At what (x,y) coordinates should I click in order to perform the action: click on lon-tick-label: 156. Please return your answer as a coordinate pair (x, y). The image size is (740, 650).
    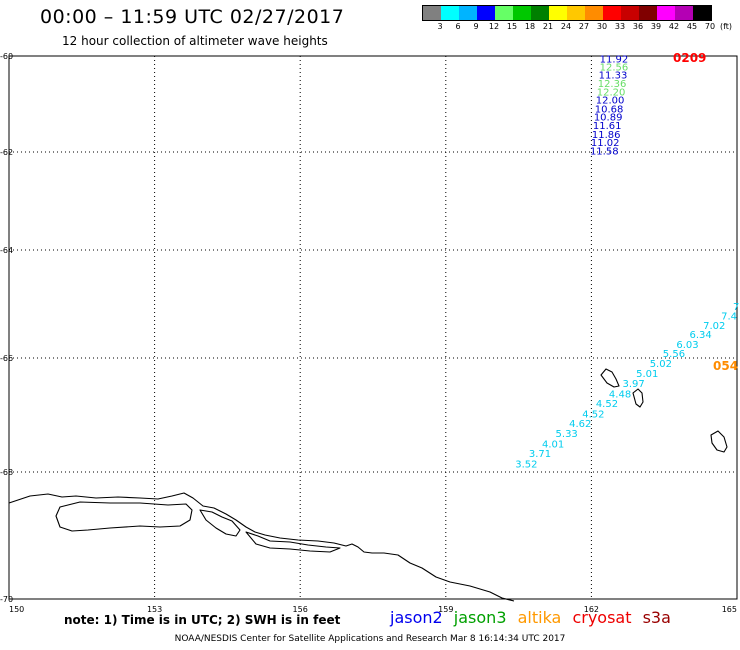
    Looking at the image, I should click on (300, 609).